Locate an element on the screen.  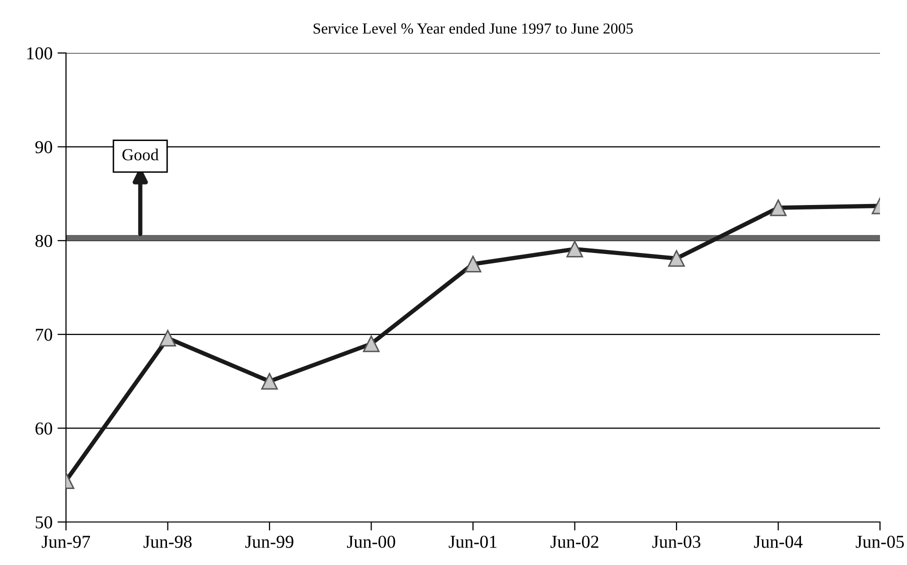
x-tick-label: Jun-04 is located at coordinates (778, 542).